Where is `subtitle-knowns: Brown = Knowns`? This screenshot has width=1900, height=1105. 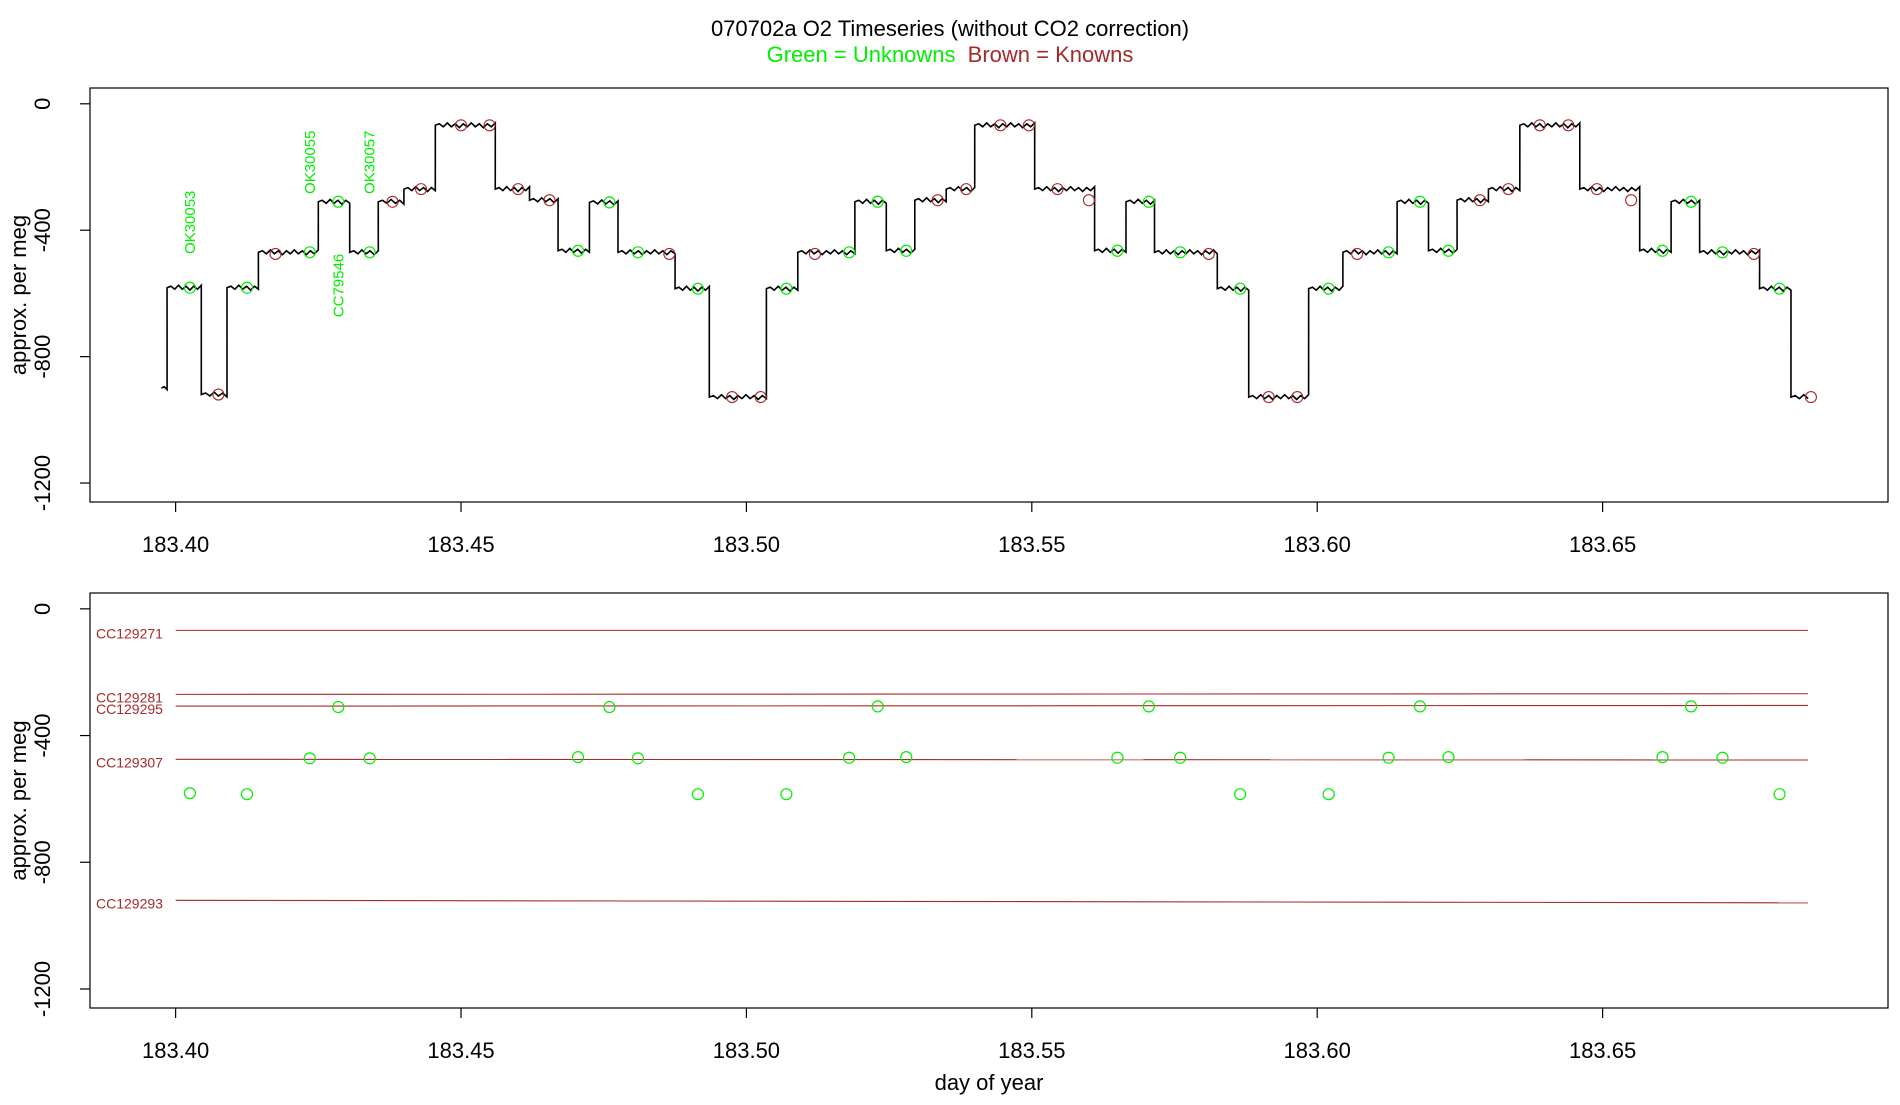
subtitle-knowns: Brown = Knowns is located at coordinates (1051, 54).